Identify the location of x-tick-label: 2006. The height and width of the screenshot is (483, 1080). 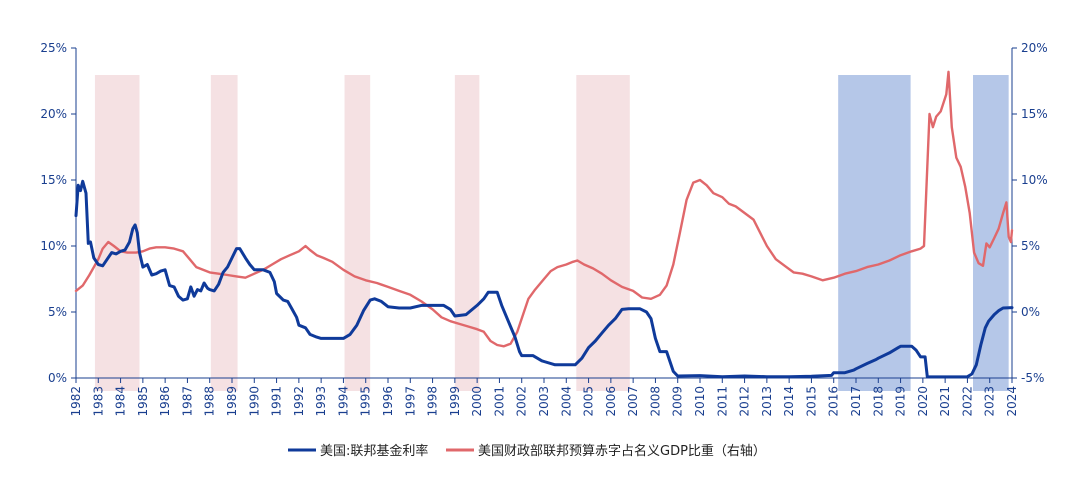
(611, 401).